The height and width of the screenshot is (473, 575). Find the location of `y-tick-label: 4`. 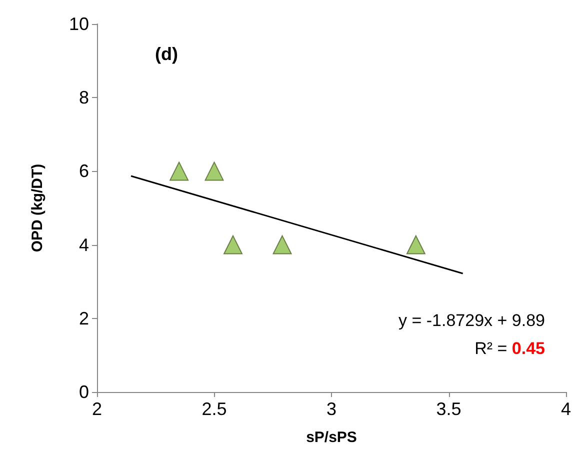

y-tick-label: 4 is located at coordinates (83, 244).